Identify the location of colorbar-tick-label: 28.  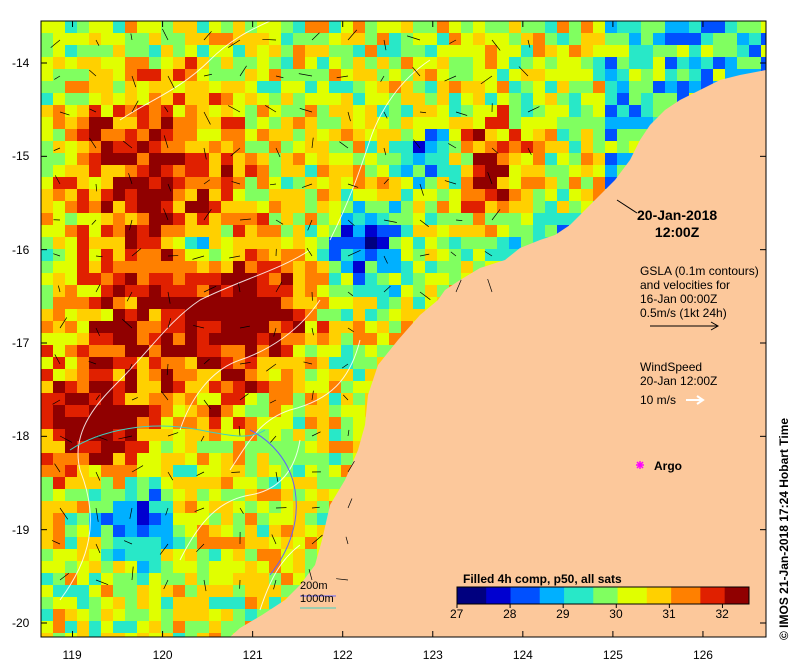
(510, 614).